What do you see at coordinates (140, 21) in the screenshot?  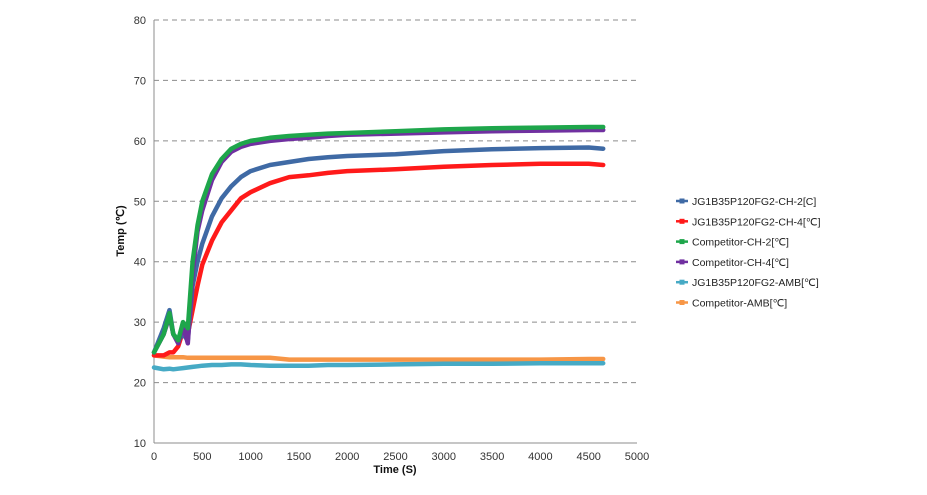 I see `y-tick-label: 80` at bounding box center [140, 21].